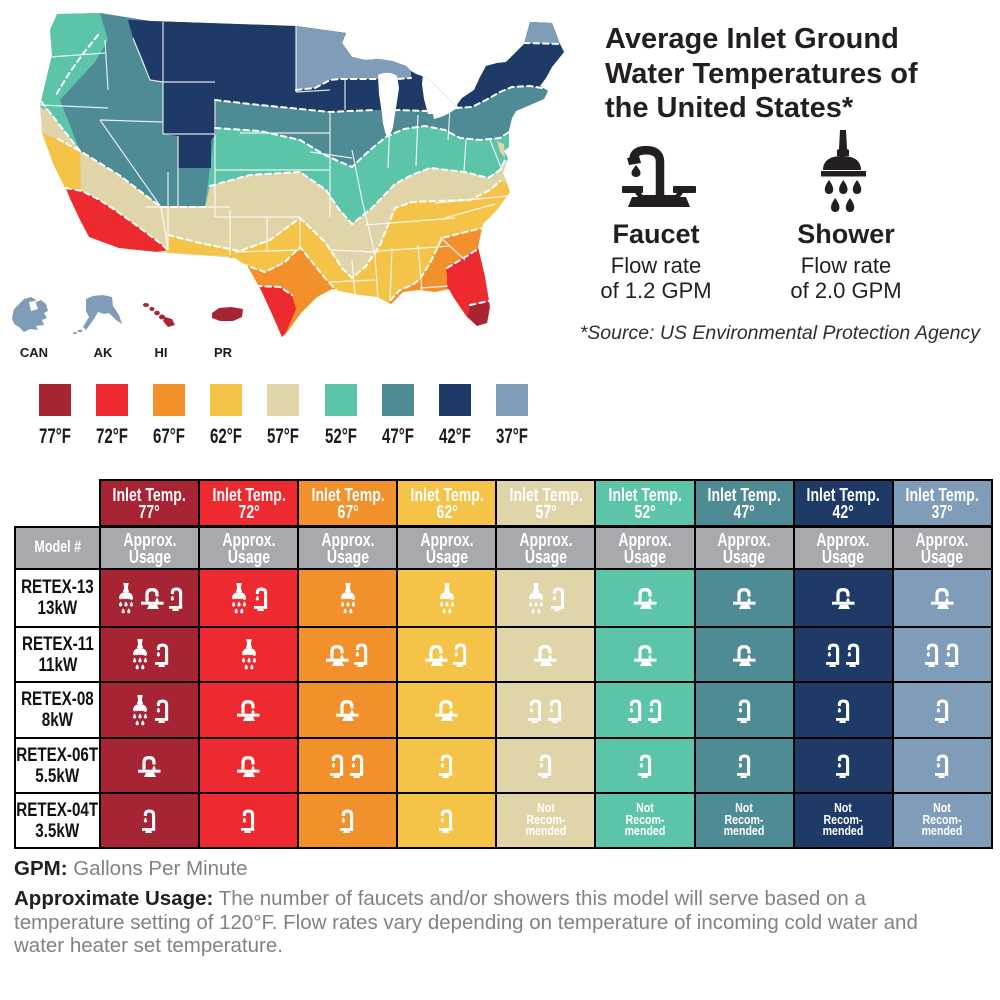  I want to click on svg-text: HI, so click(161, 352).